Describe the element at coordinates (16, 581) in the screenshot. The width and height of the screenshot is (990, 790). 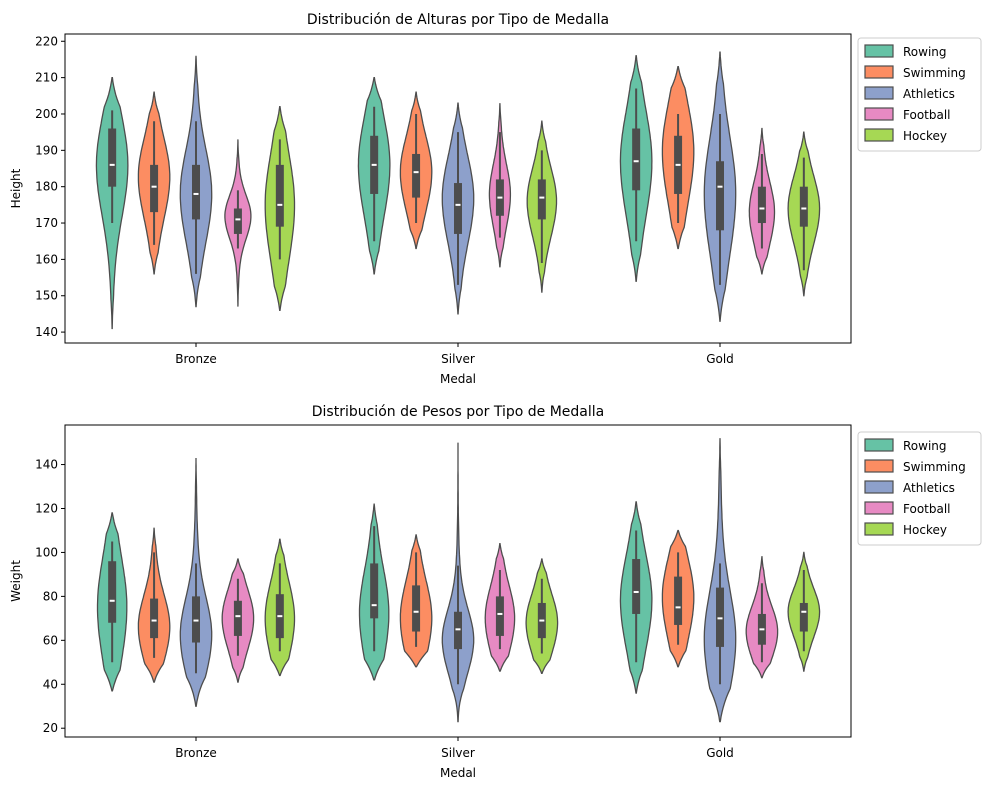
I see `y-axis-label: Weight` at that location.